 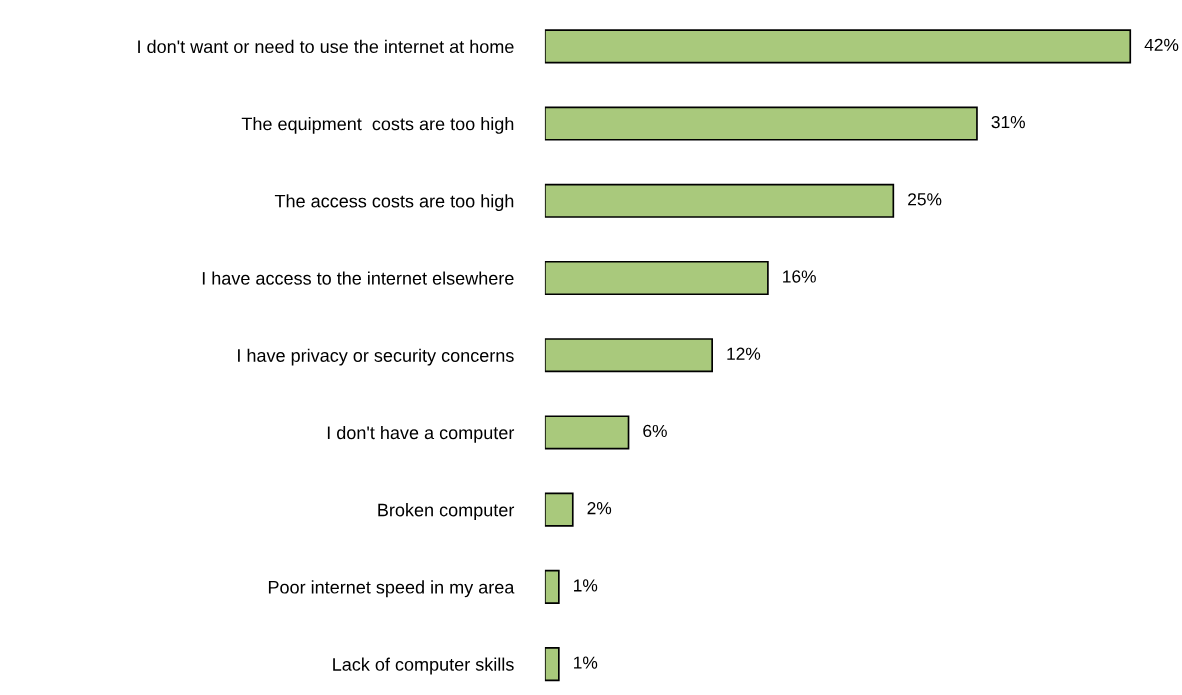 What do you see at coordinates (799, 276) in the screenshot?
I see `data-label: 16%` at bounding box center [799, 276].